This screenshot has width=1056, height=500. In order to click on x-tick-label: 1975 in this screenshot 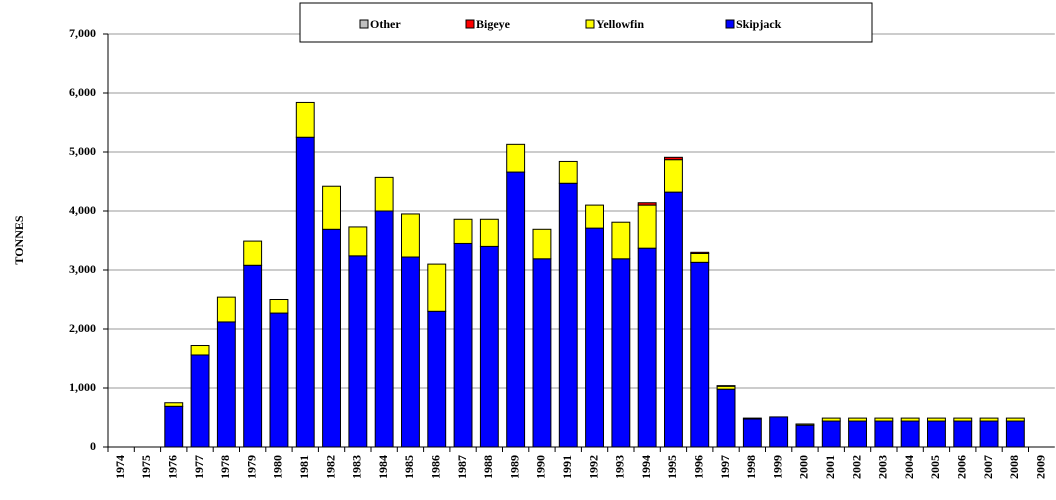, I will do `click(146, 467)`.